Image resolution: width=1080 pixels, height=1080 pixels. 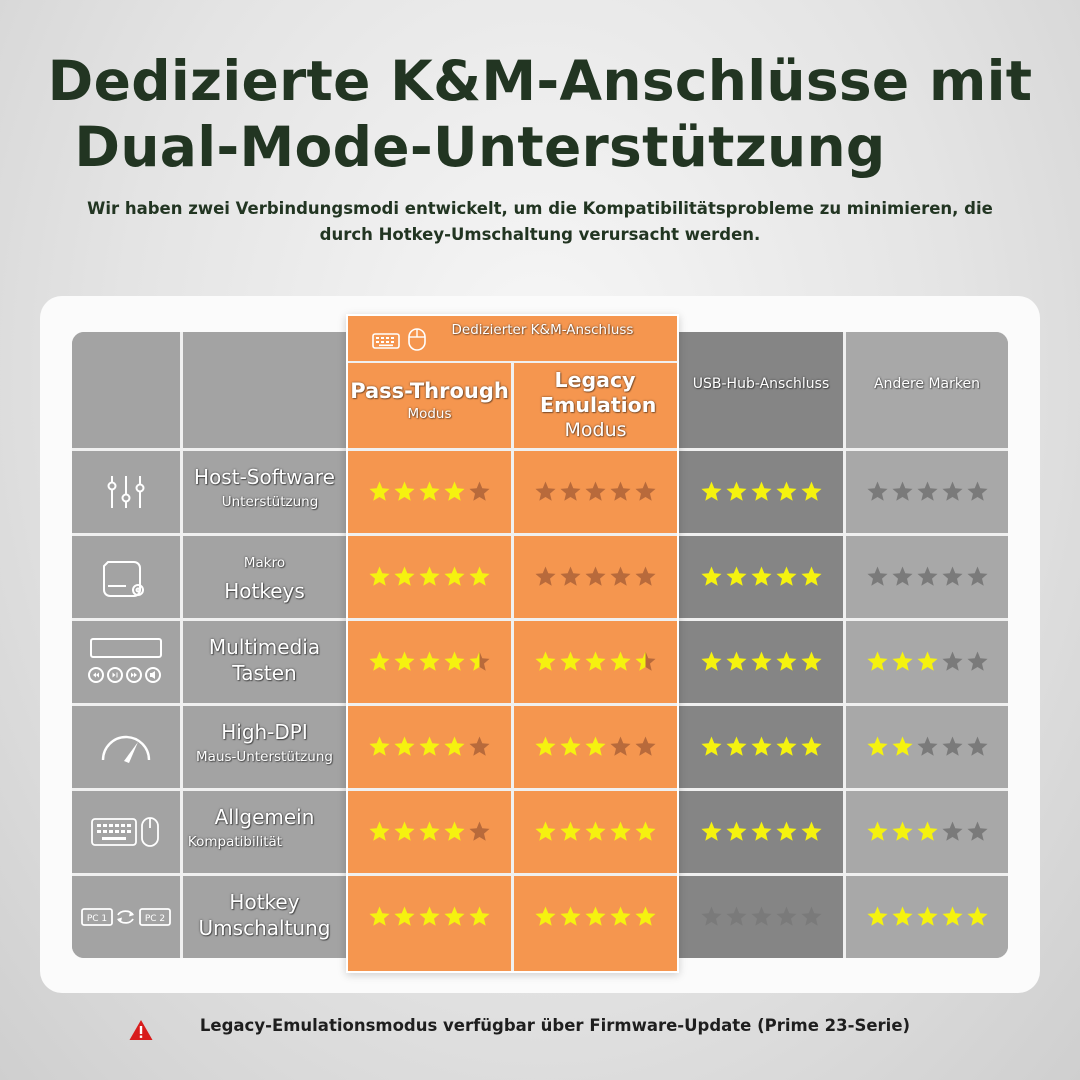 What do you see at coordinates (264, 928) in the screenshot?
I see `row-label-bottom: Umschaltung` at bounding box center [264, 928].